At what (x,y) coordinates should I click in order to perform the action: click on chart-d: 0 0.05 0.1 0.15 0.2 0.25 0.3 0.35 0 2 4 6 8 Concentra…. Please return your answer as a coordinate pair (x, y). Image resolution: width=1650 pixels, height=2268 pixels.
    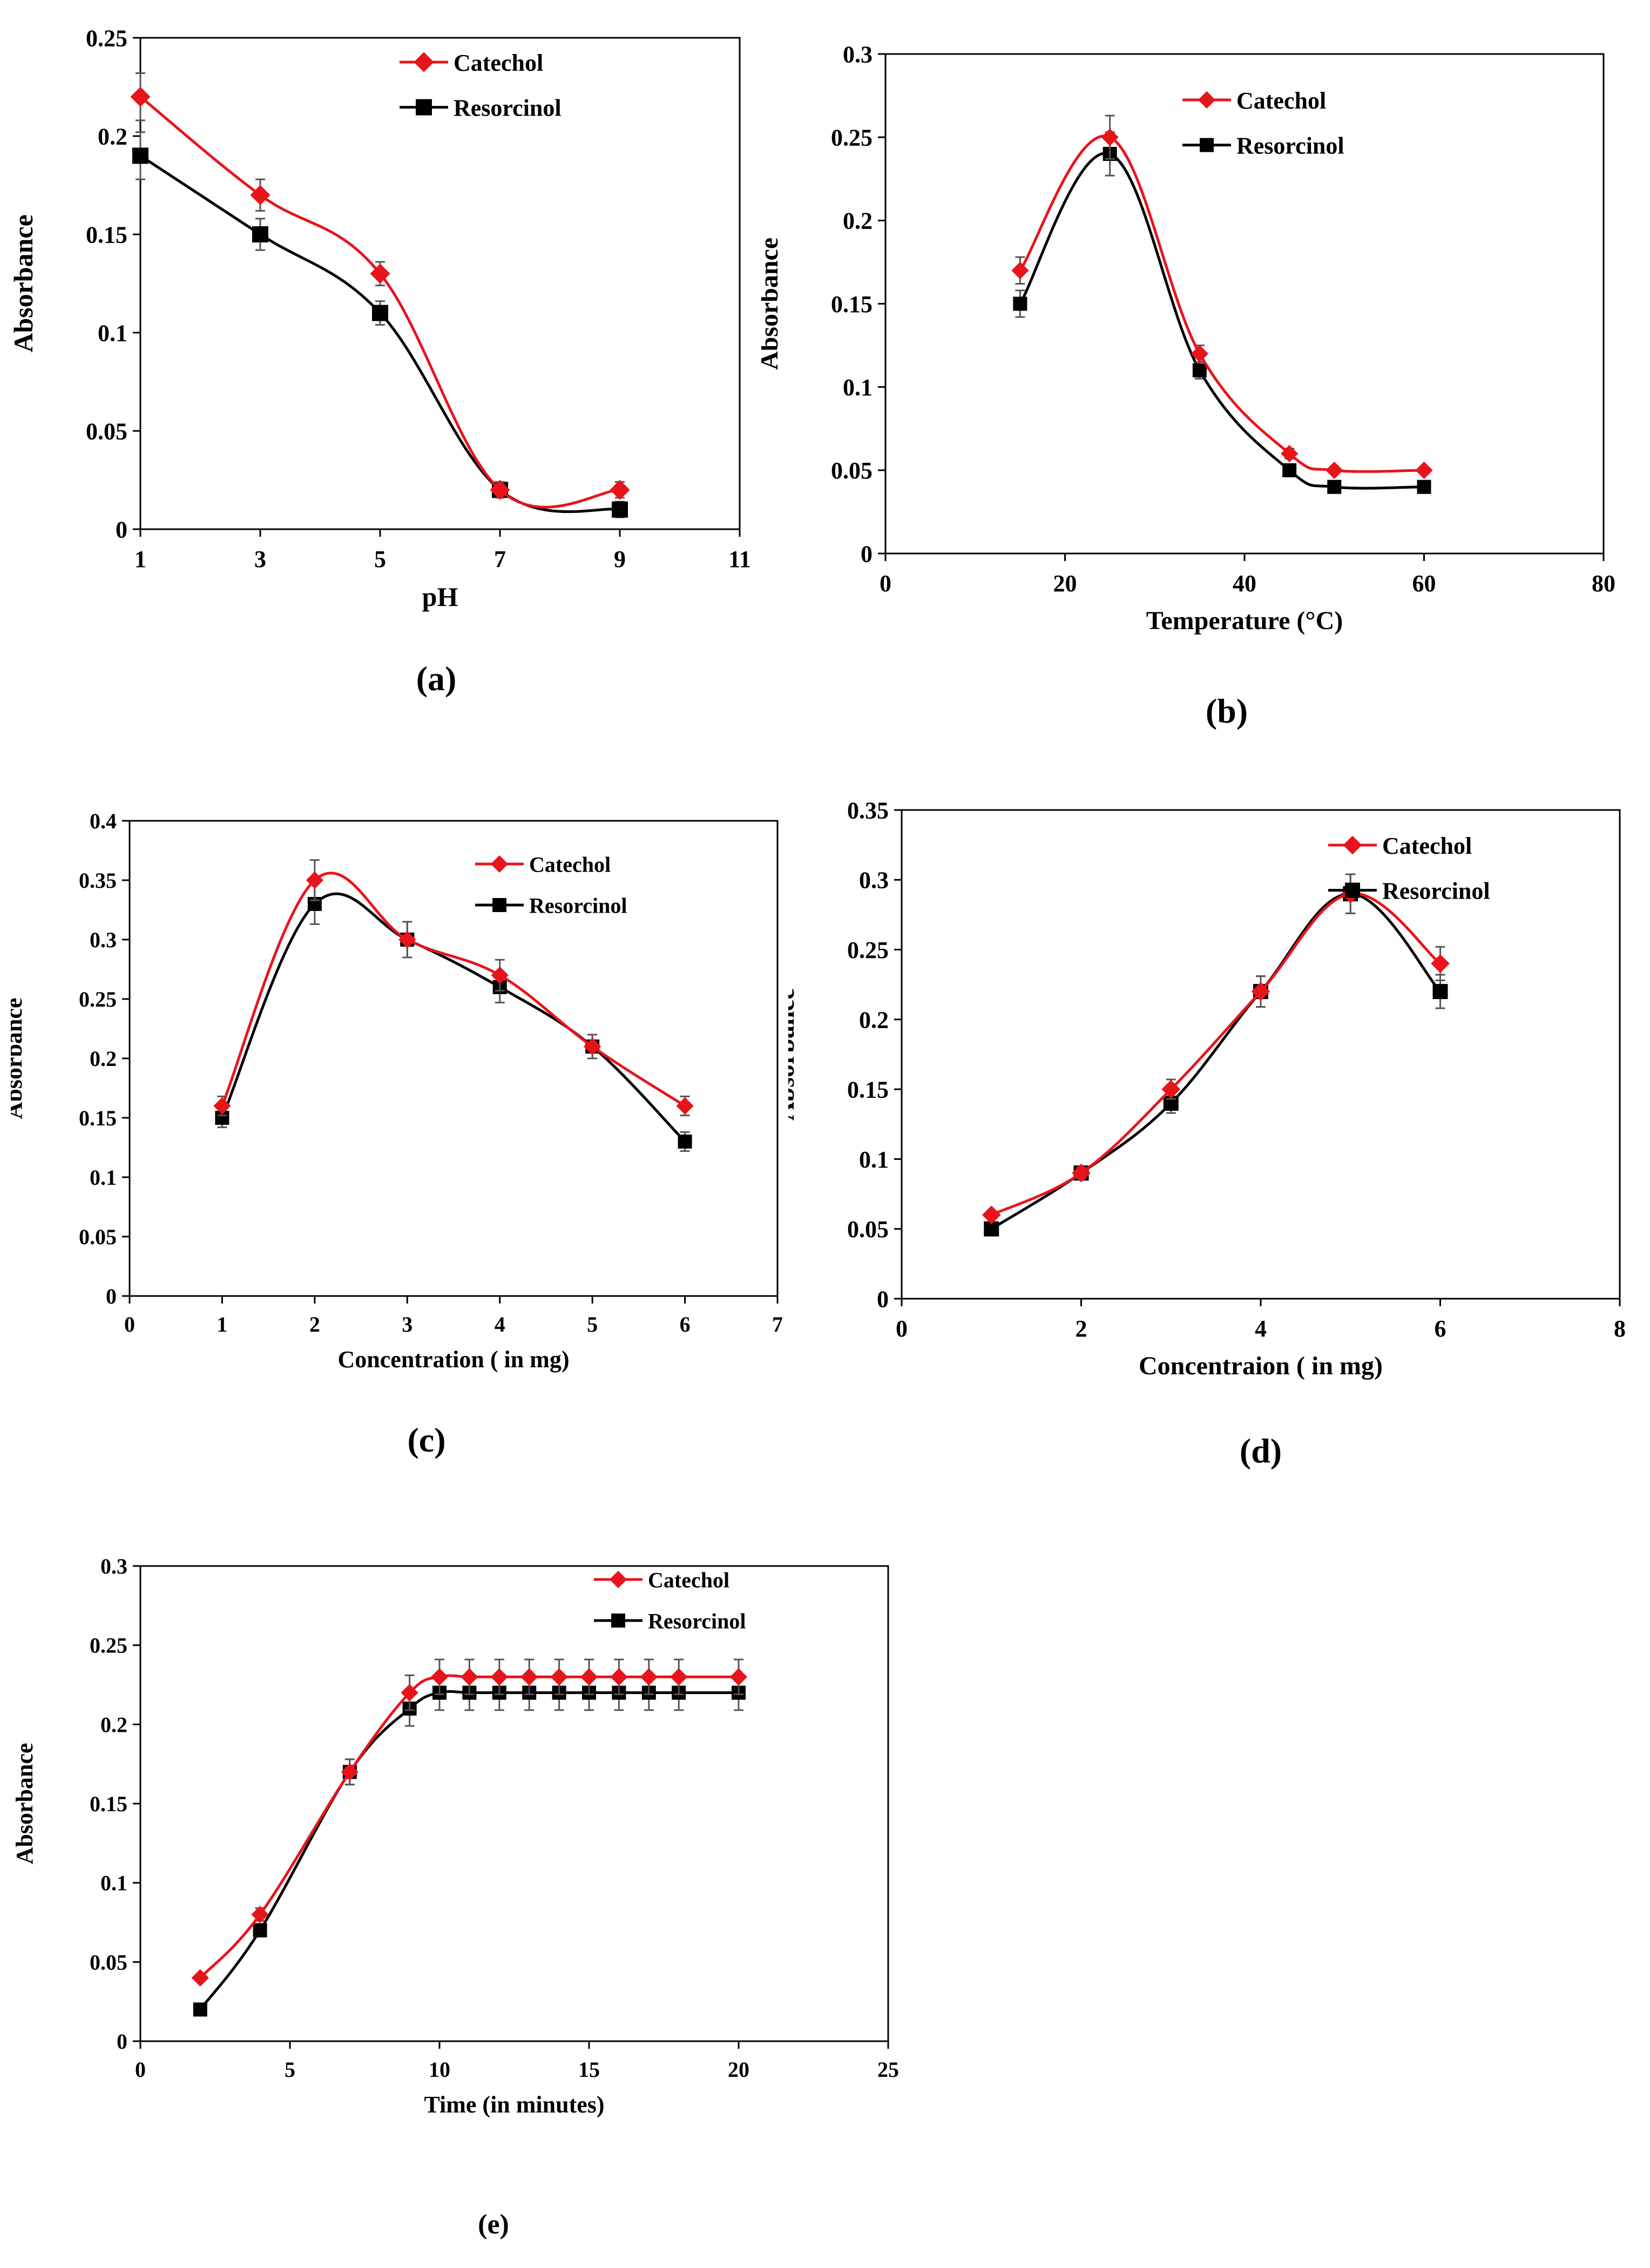
    Looking at the image, I should click on (1207, 1088).